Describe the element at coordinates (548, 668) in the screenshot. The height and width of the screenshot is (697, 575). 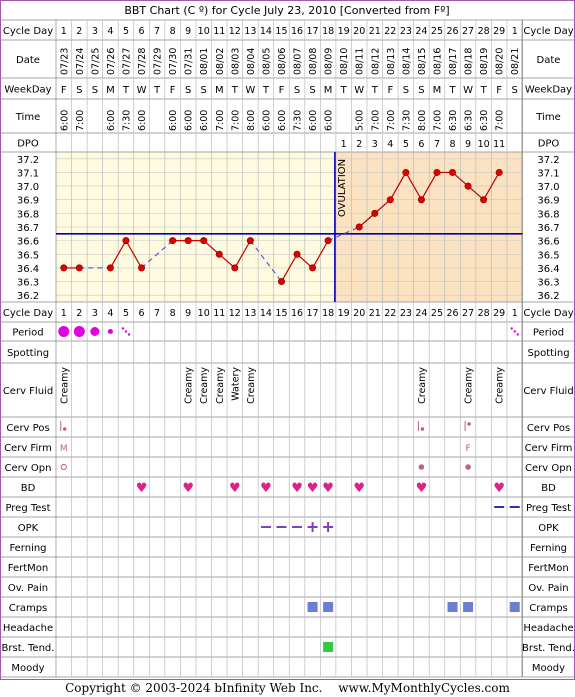
I see `row-label-right-moody: Moody` at that location.